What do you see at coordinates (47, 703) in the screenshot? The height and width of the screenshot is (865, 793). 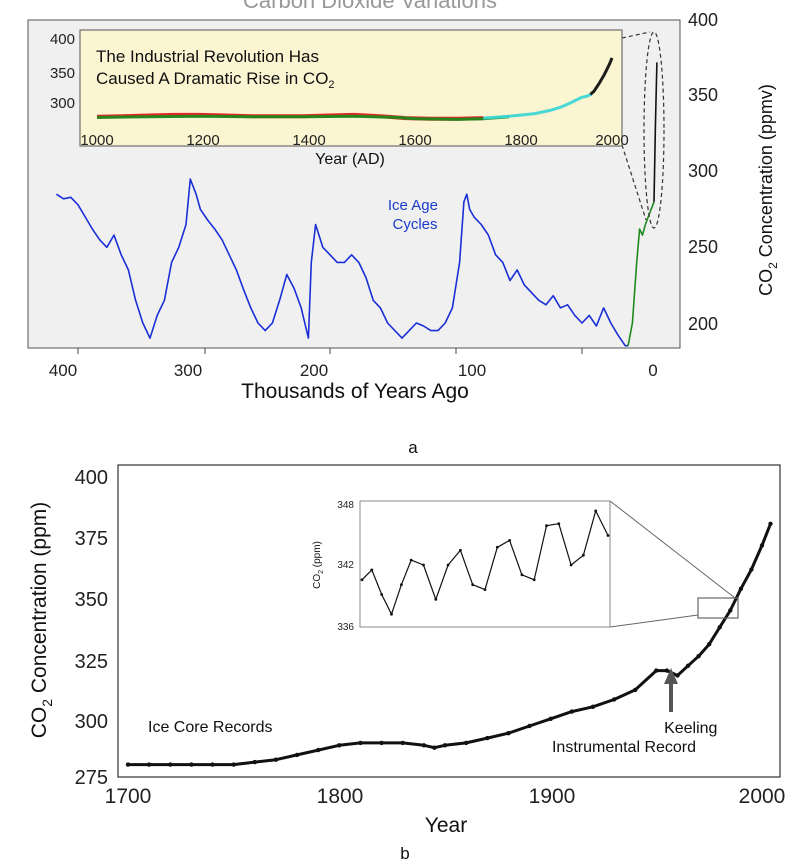 I see `panel-b-ylabel-sub: 2` at bounding box center [47, 703].